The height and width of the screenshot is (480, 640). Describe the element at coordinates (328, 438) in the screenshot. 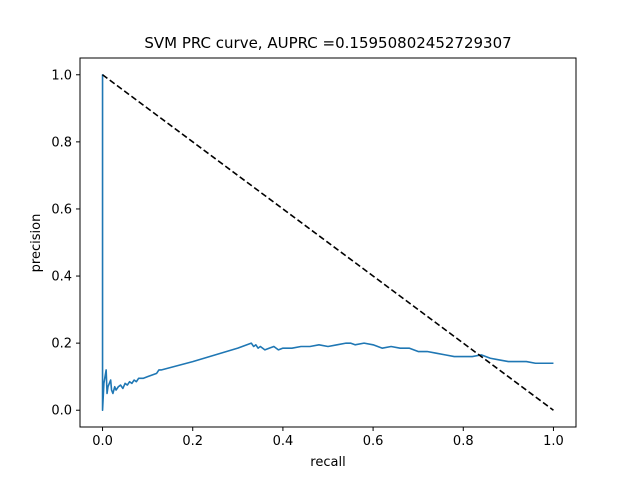

I see `x-axis: 0.0 0.2 0.4 0.6 0.8 1.0` at that location.